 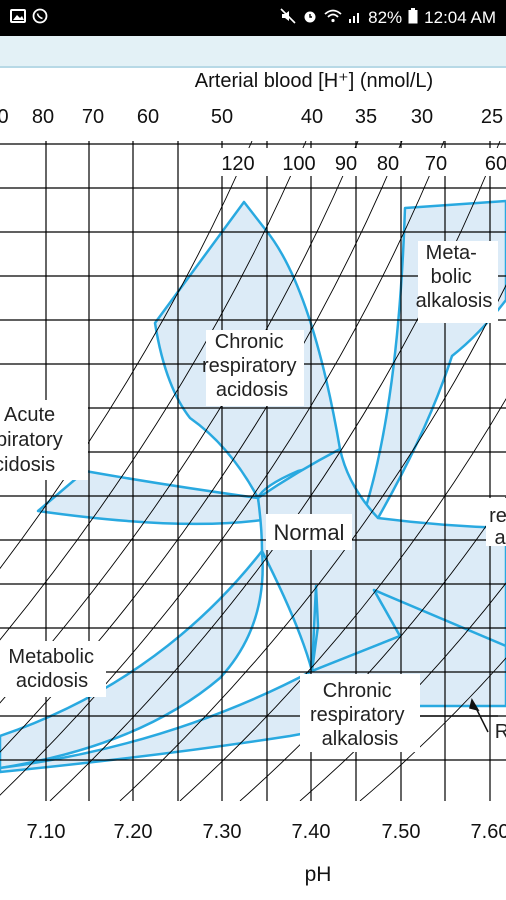 What do you see at coordinates (253, 18) in the screenshot?
I see `status-bar: 82% 12:04 AM` at bounding box center [253, 18].